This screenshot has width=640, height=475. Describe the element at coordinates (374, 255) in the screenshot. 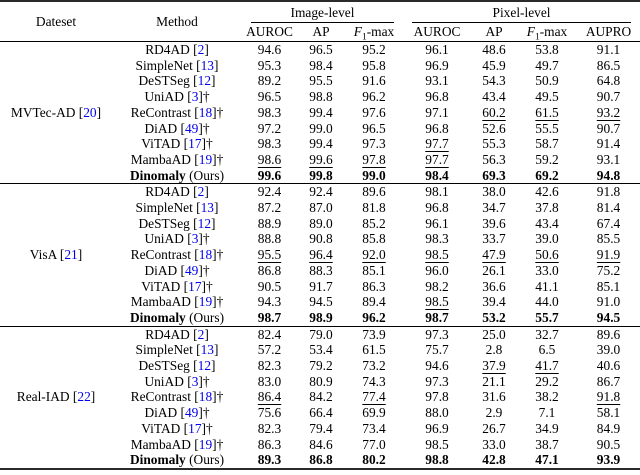

I see `metric-value: 92.0` at that location.